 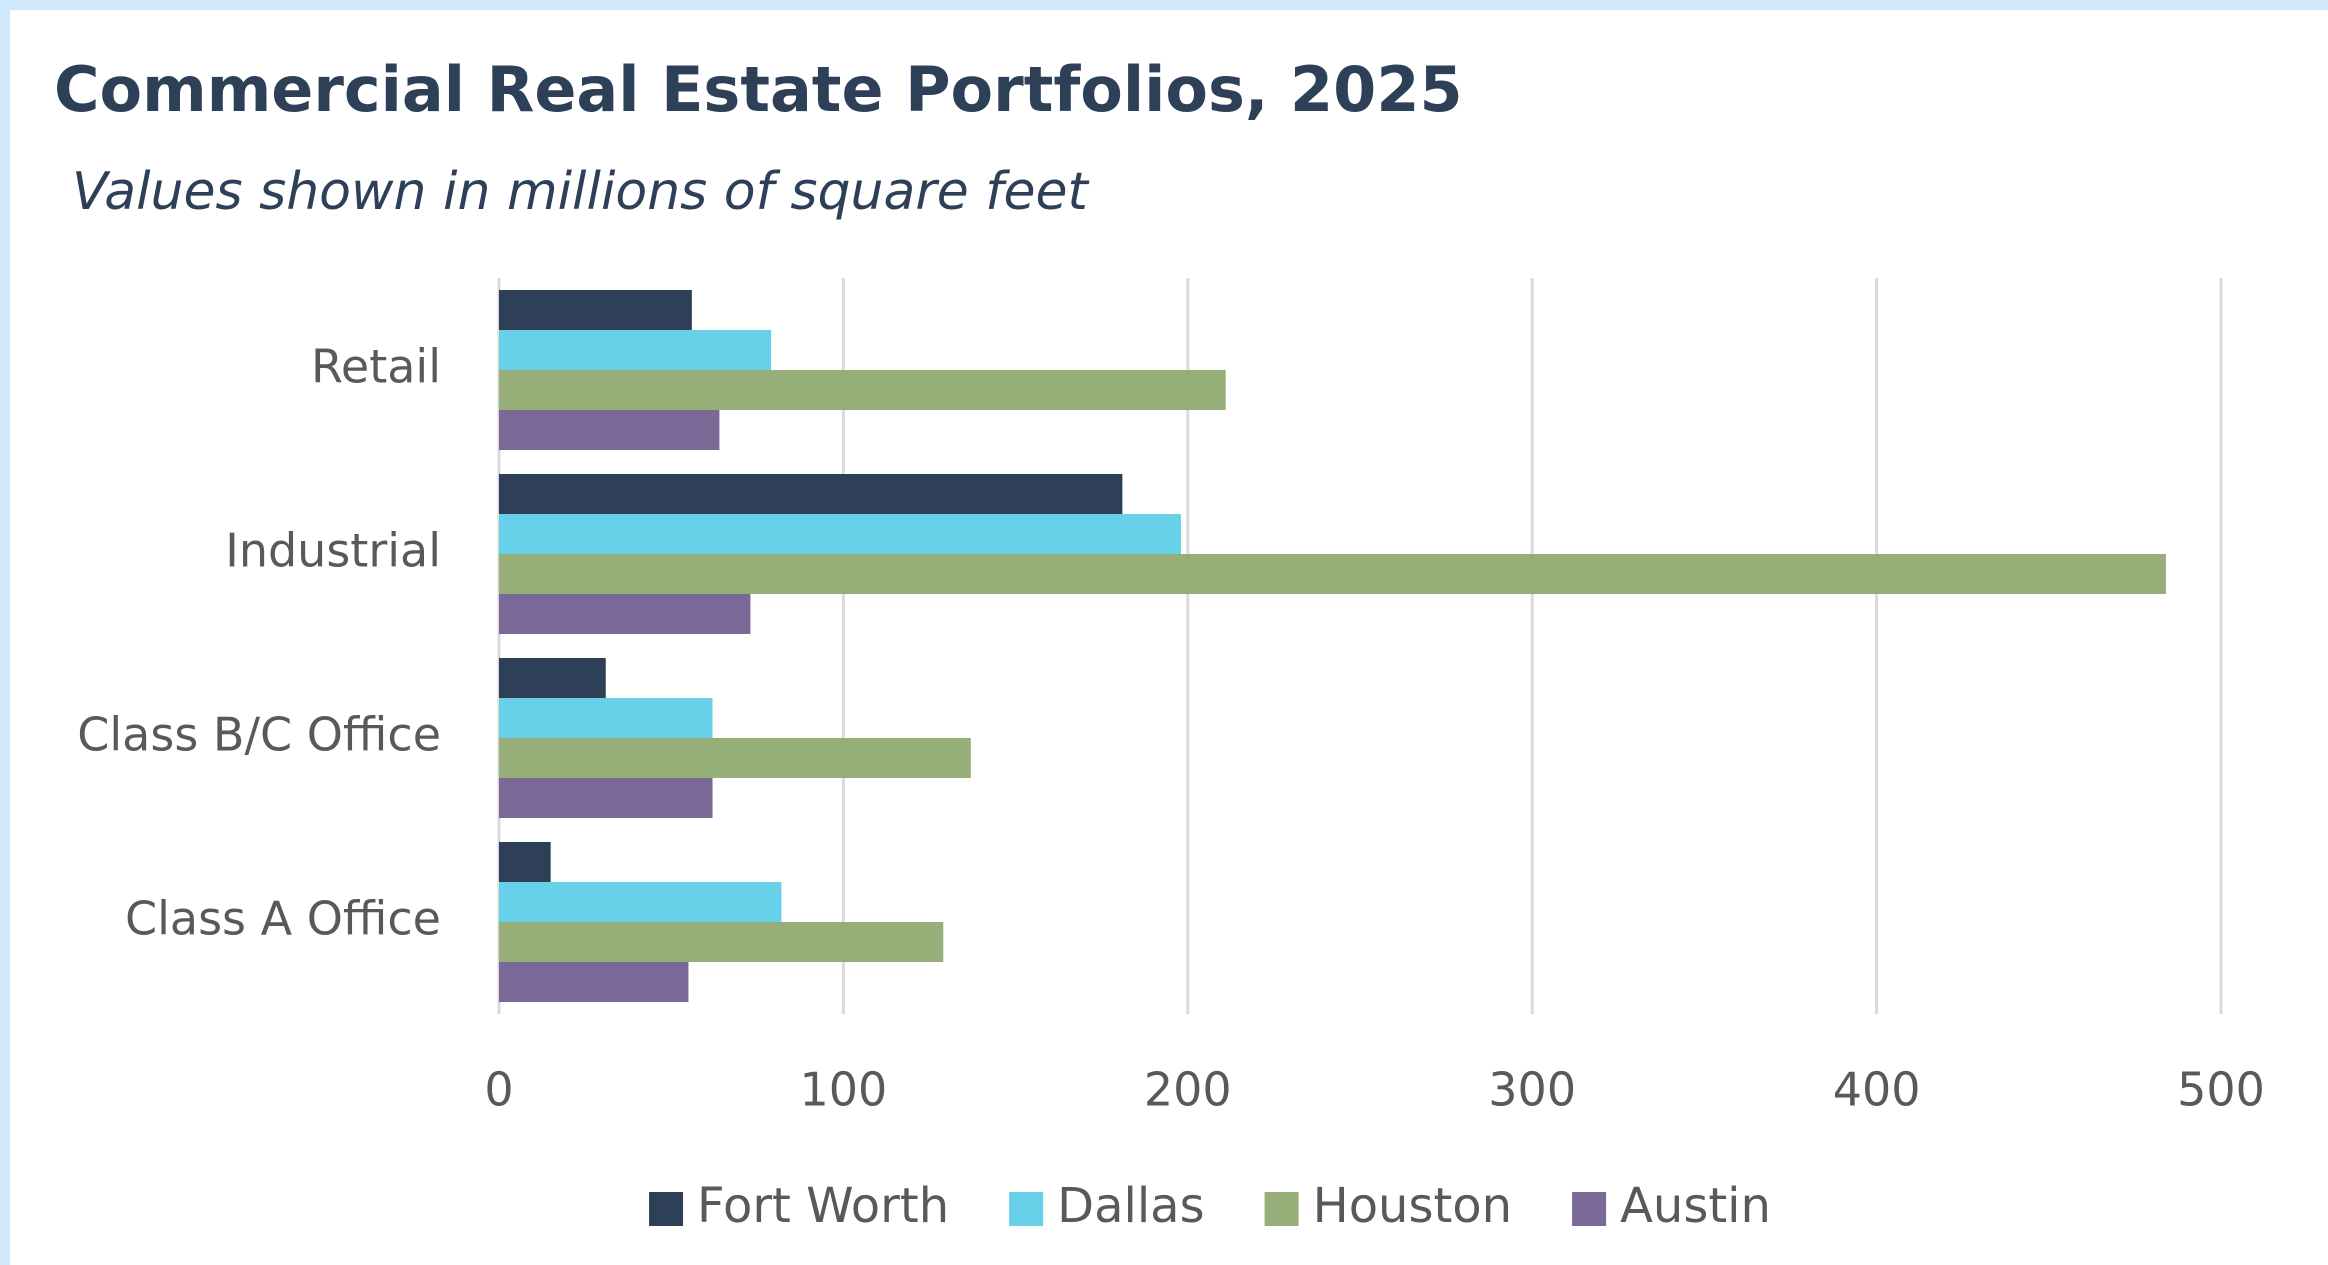 What do you see at coordinates (259, 735) in the screenshot?
I see `y-tick-label: Class B/C Office` at bounding box center [259, 735].